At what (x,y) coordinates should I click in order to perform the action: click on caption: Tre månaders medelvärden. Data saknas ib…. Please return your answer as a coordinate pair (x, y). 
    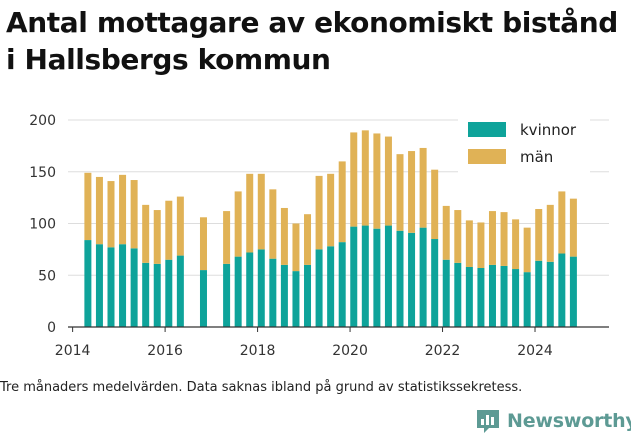
    Looking at the image, I should click on (261, 387).